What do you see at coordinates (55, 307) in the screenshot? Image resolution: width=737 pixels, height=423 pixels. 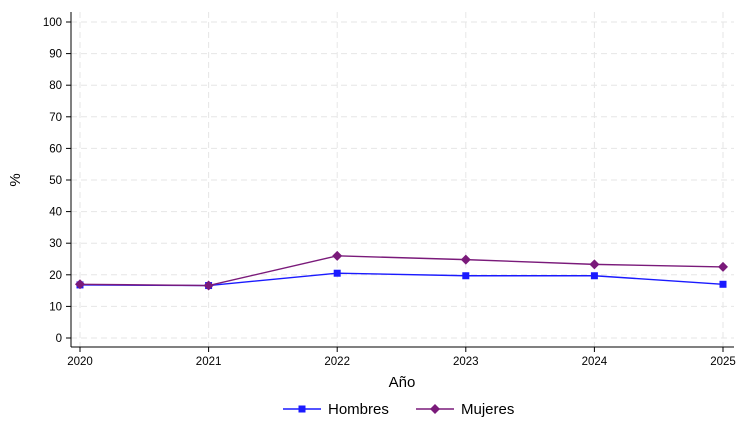 I see `y-tick-label-10: 10` at bounding box center [55, 307].